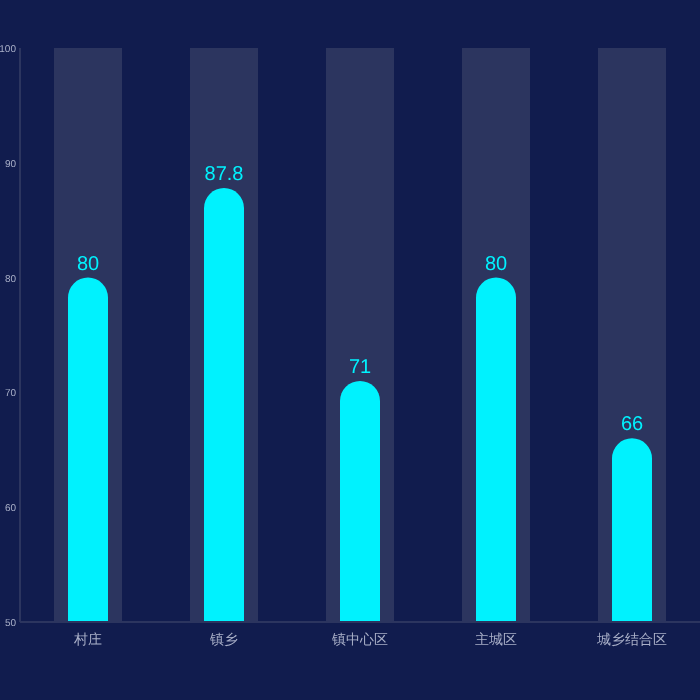  What do you see at coordinates (632, 425) in the screenshot?
I see `data-label: 66` at bounding box center [632, 425].